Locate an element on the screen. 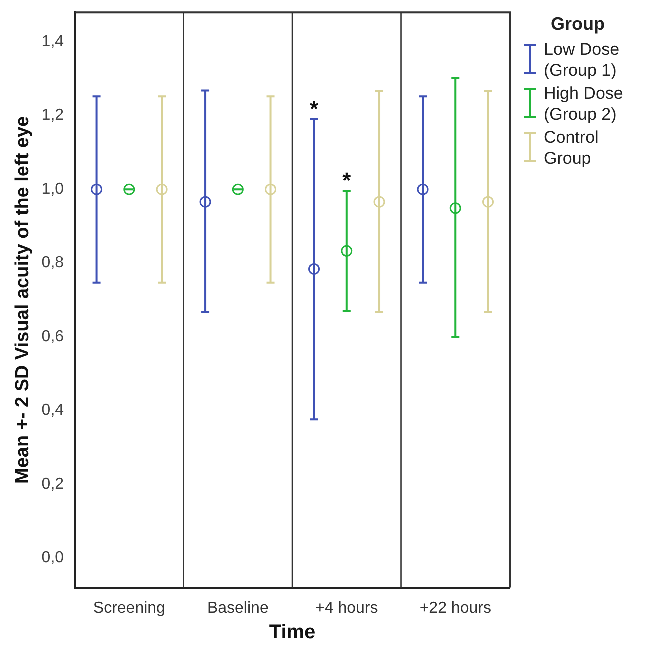 The image size is (657, 655). x-tick-label: +4 hours is located at coordinates (347, 608).